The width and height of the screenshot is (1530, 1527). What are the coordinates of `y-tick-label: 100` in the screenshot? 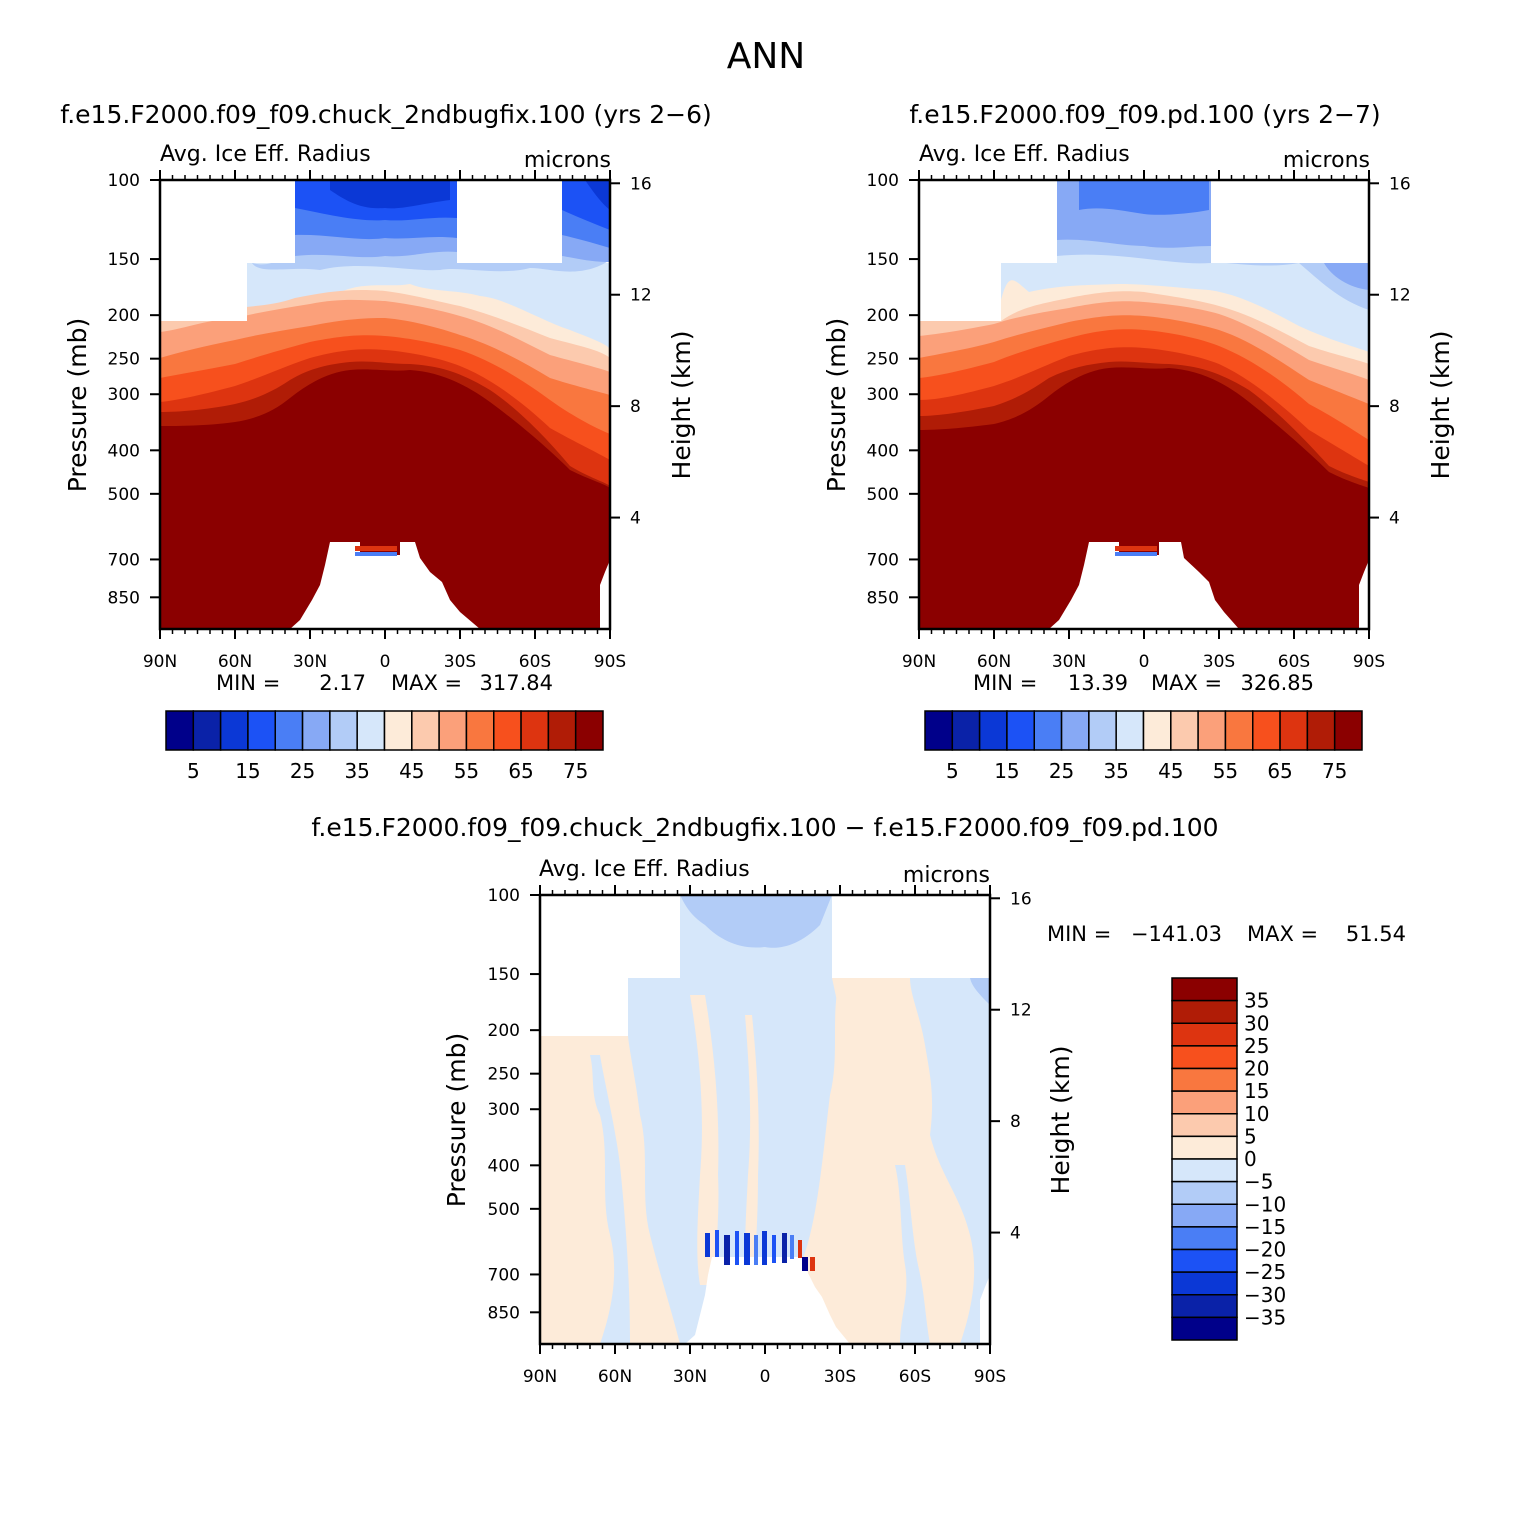 It's located at (124, 181).